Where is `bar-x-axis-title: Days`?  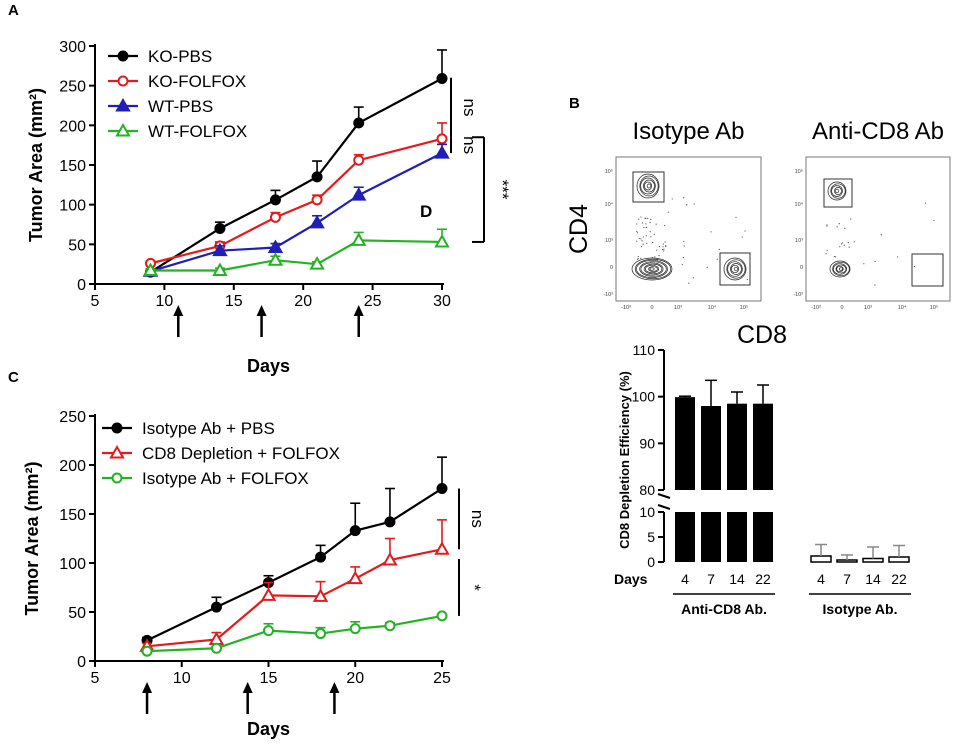
bar-x-axis-title: Days is located at coordinates (631, 579).